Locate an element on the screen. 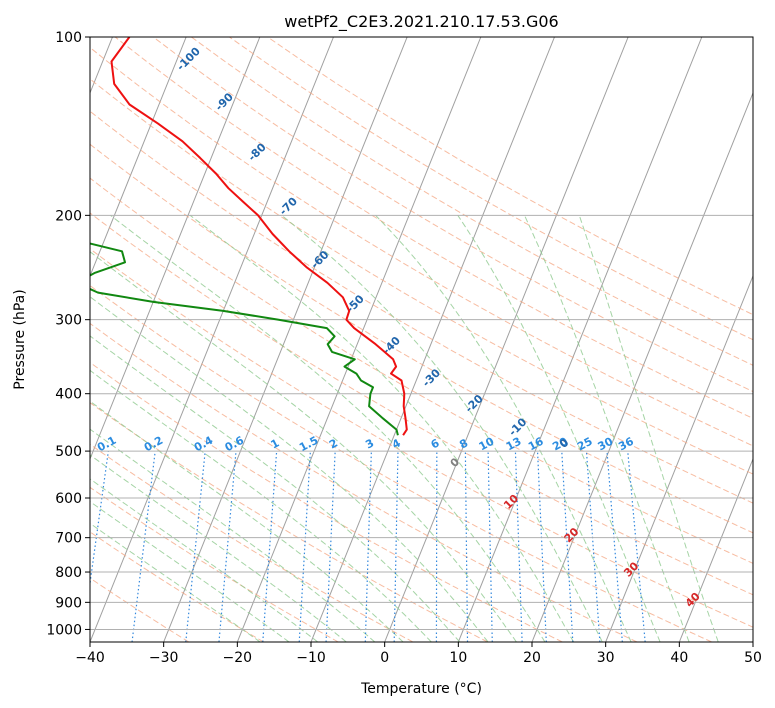 This screenshot has width=775, height=708. y-tick-label: 600 is located at coordinates (68, 499).